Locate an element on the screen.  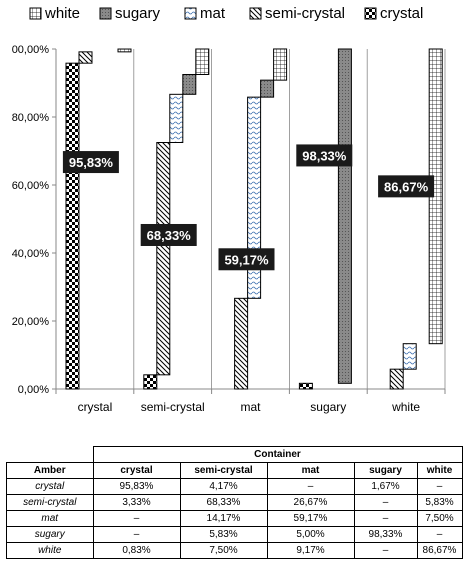
table-cell: 86,67% is located at coordinates (439, 550).